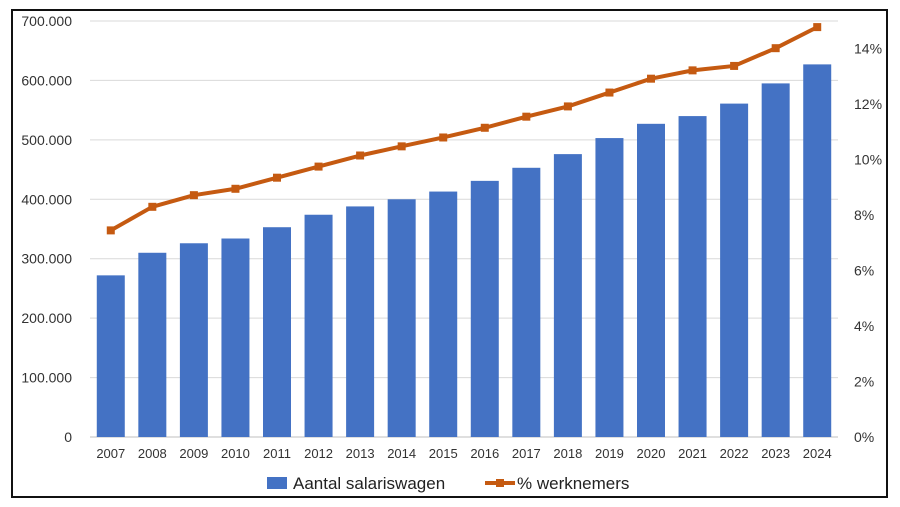 Image resolution: width=900 pixels, height=507 pixels. I want to click on right-tick-label: 6%, so click(864, 271).